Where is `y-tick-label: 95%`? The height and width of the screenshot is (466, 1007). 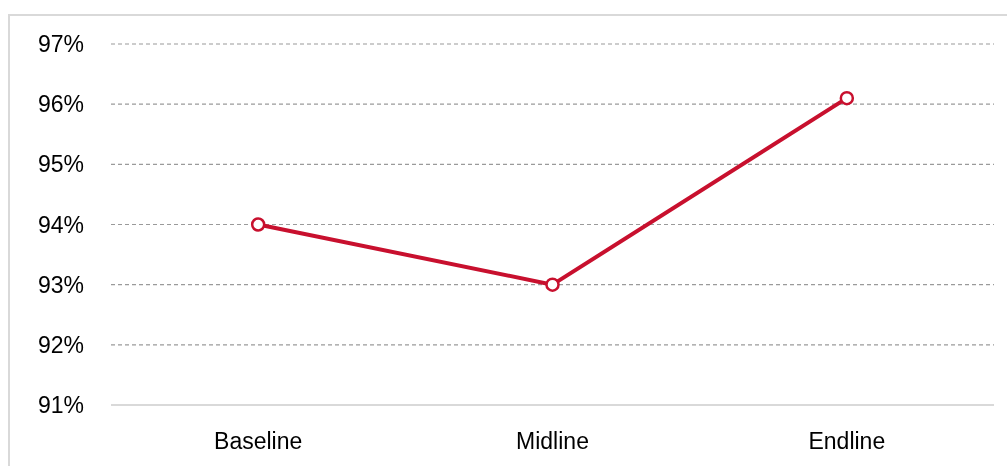
y-tick-label: 95% is located at coordinates (60, 164).